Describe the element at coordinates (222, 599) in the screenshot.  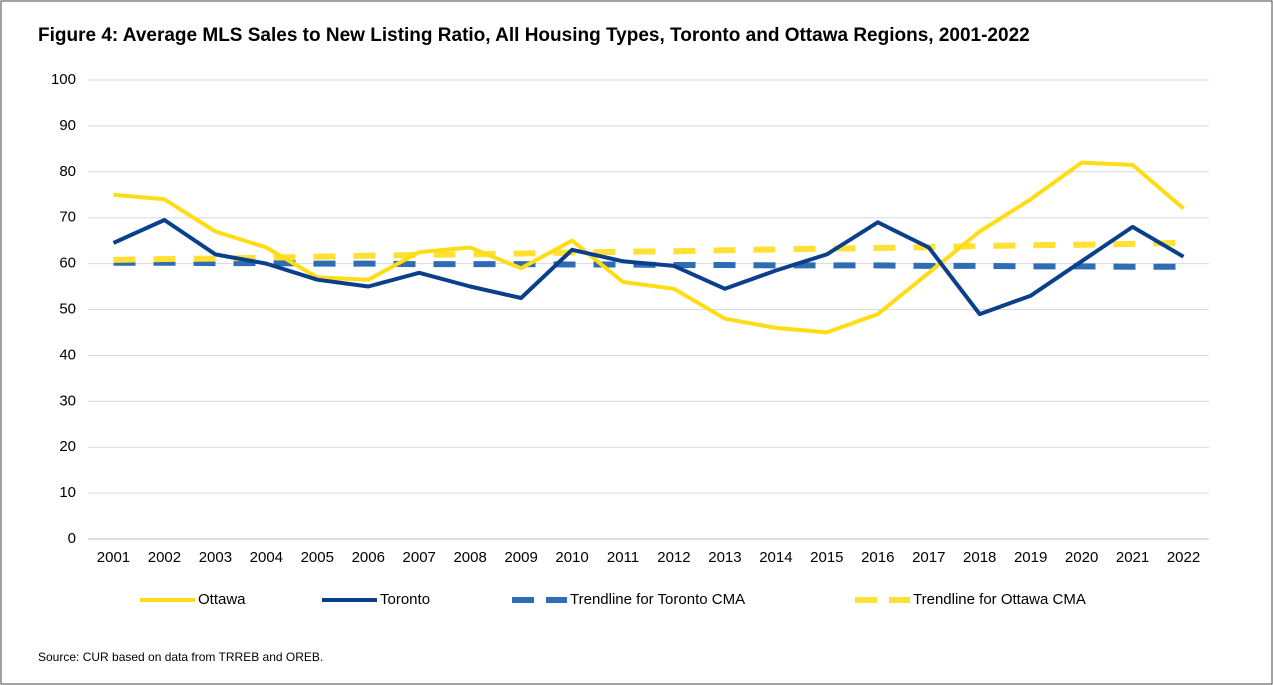
I see `legend-label: Ottawa` at that location.